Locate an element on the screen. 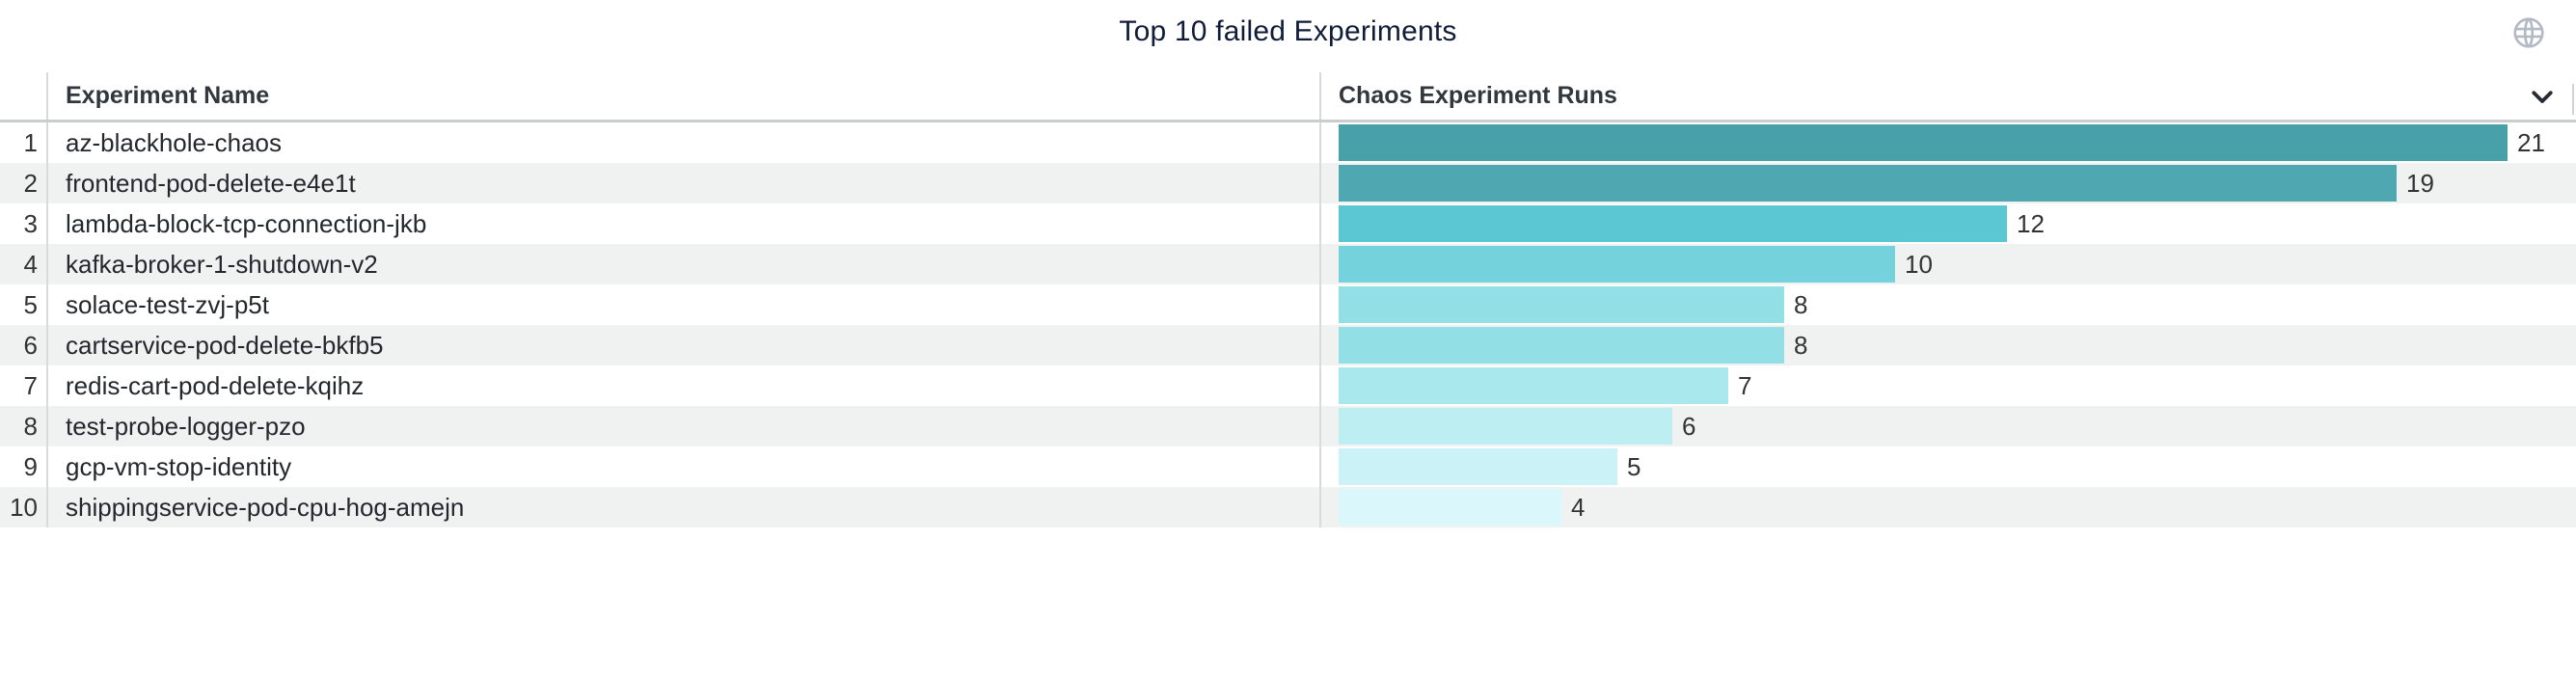 The width and height of the screenshot is (2576, 675). row-rank: 1 is located at coordinates (24, 142).